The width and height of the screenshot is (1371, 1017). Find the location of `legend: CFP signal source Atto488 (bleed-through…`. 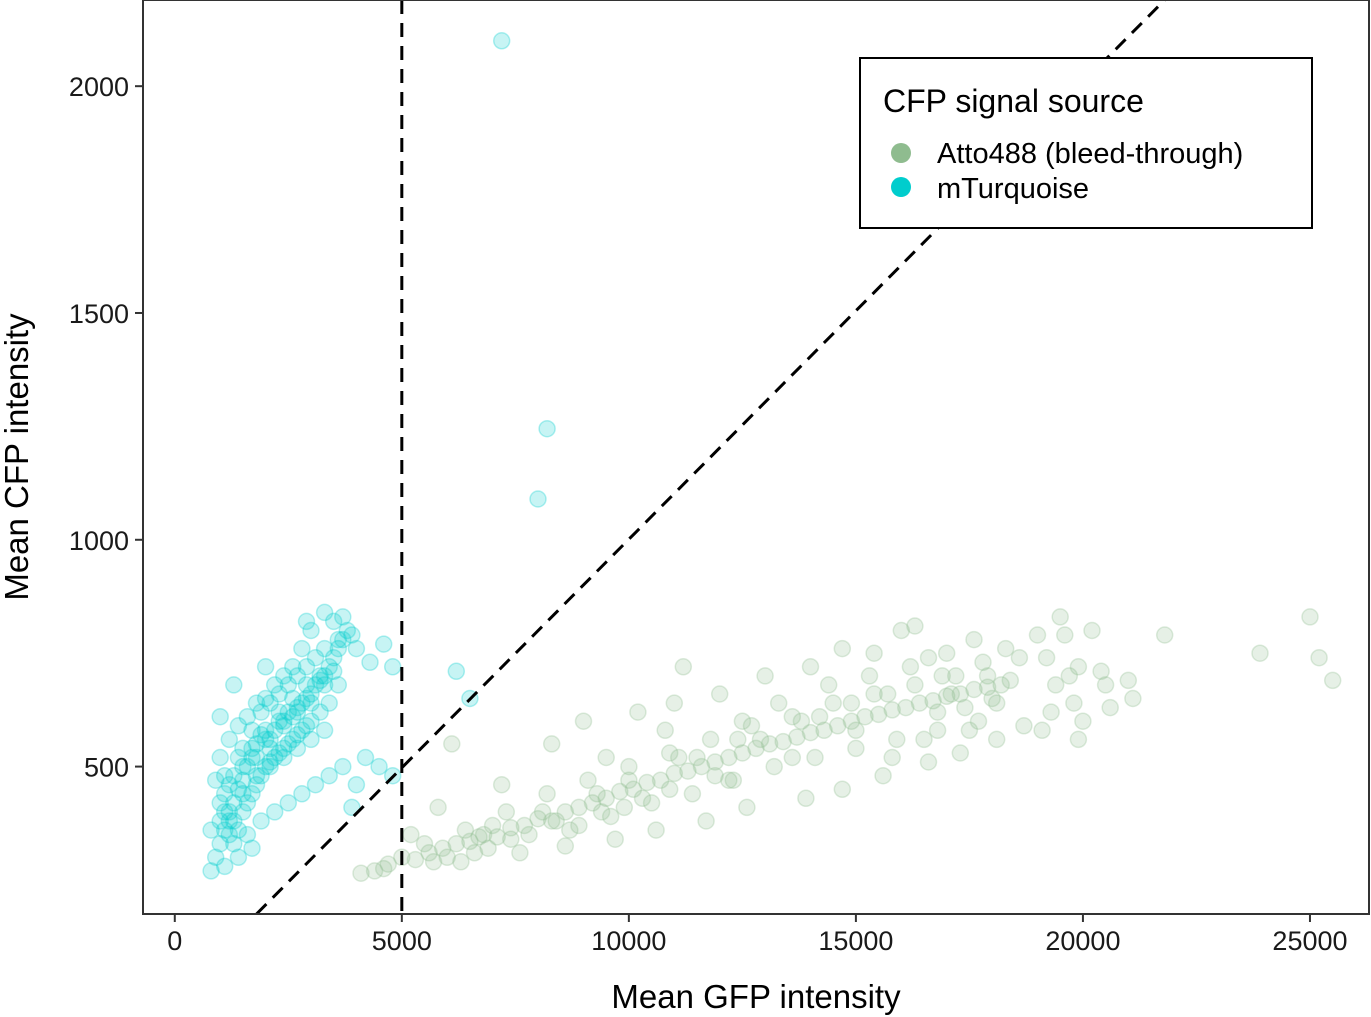

legend: CFP signal source Atto488 (bleed-through… is located at coordinates (1086, 143).